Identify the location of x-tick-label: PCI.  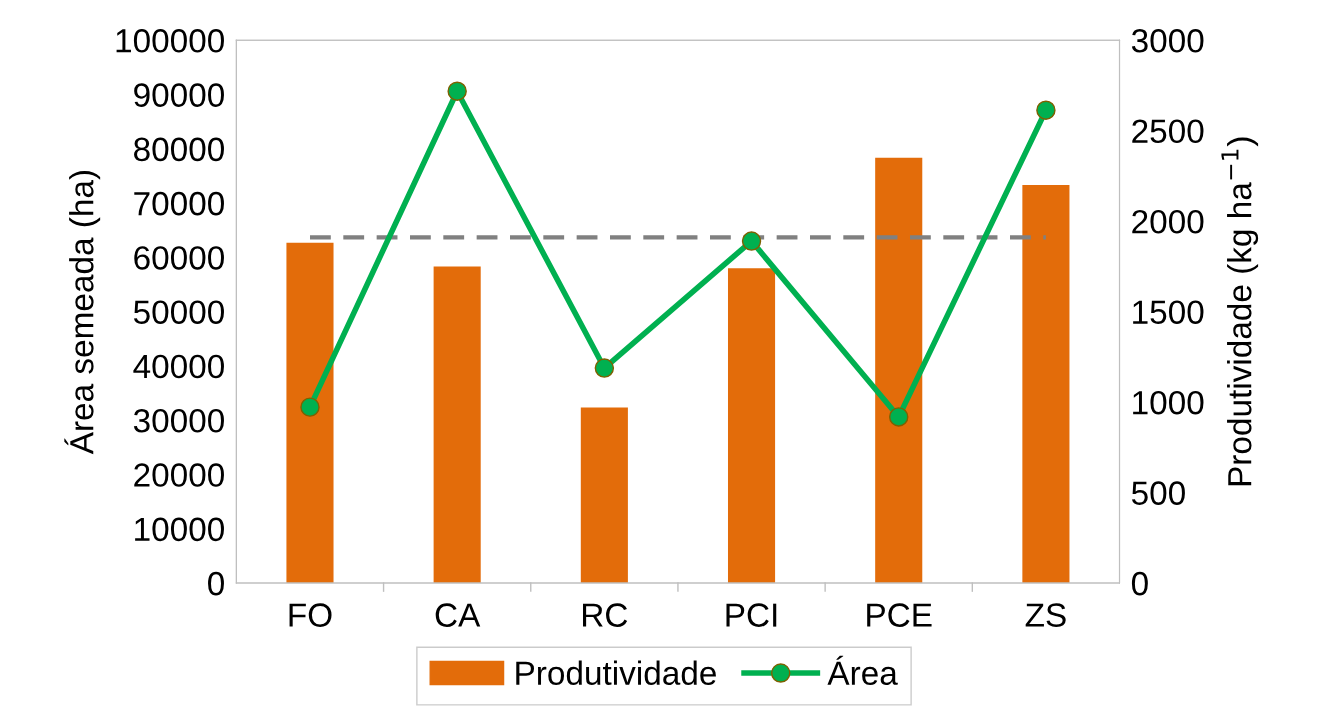
(751, 615).